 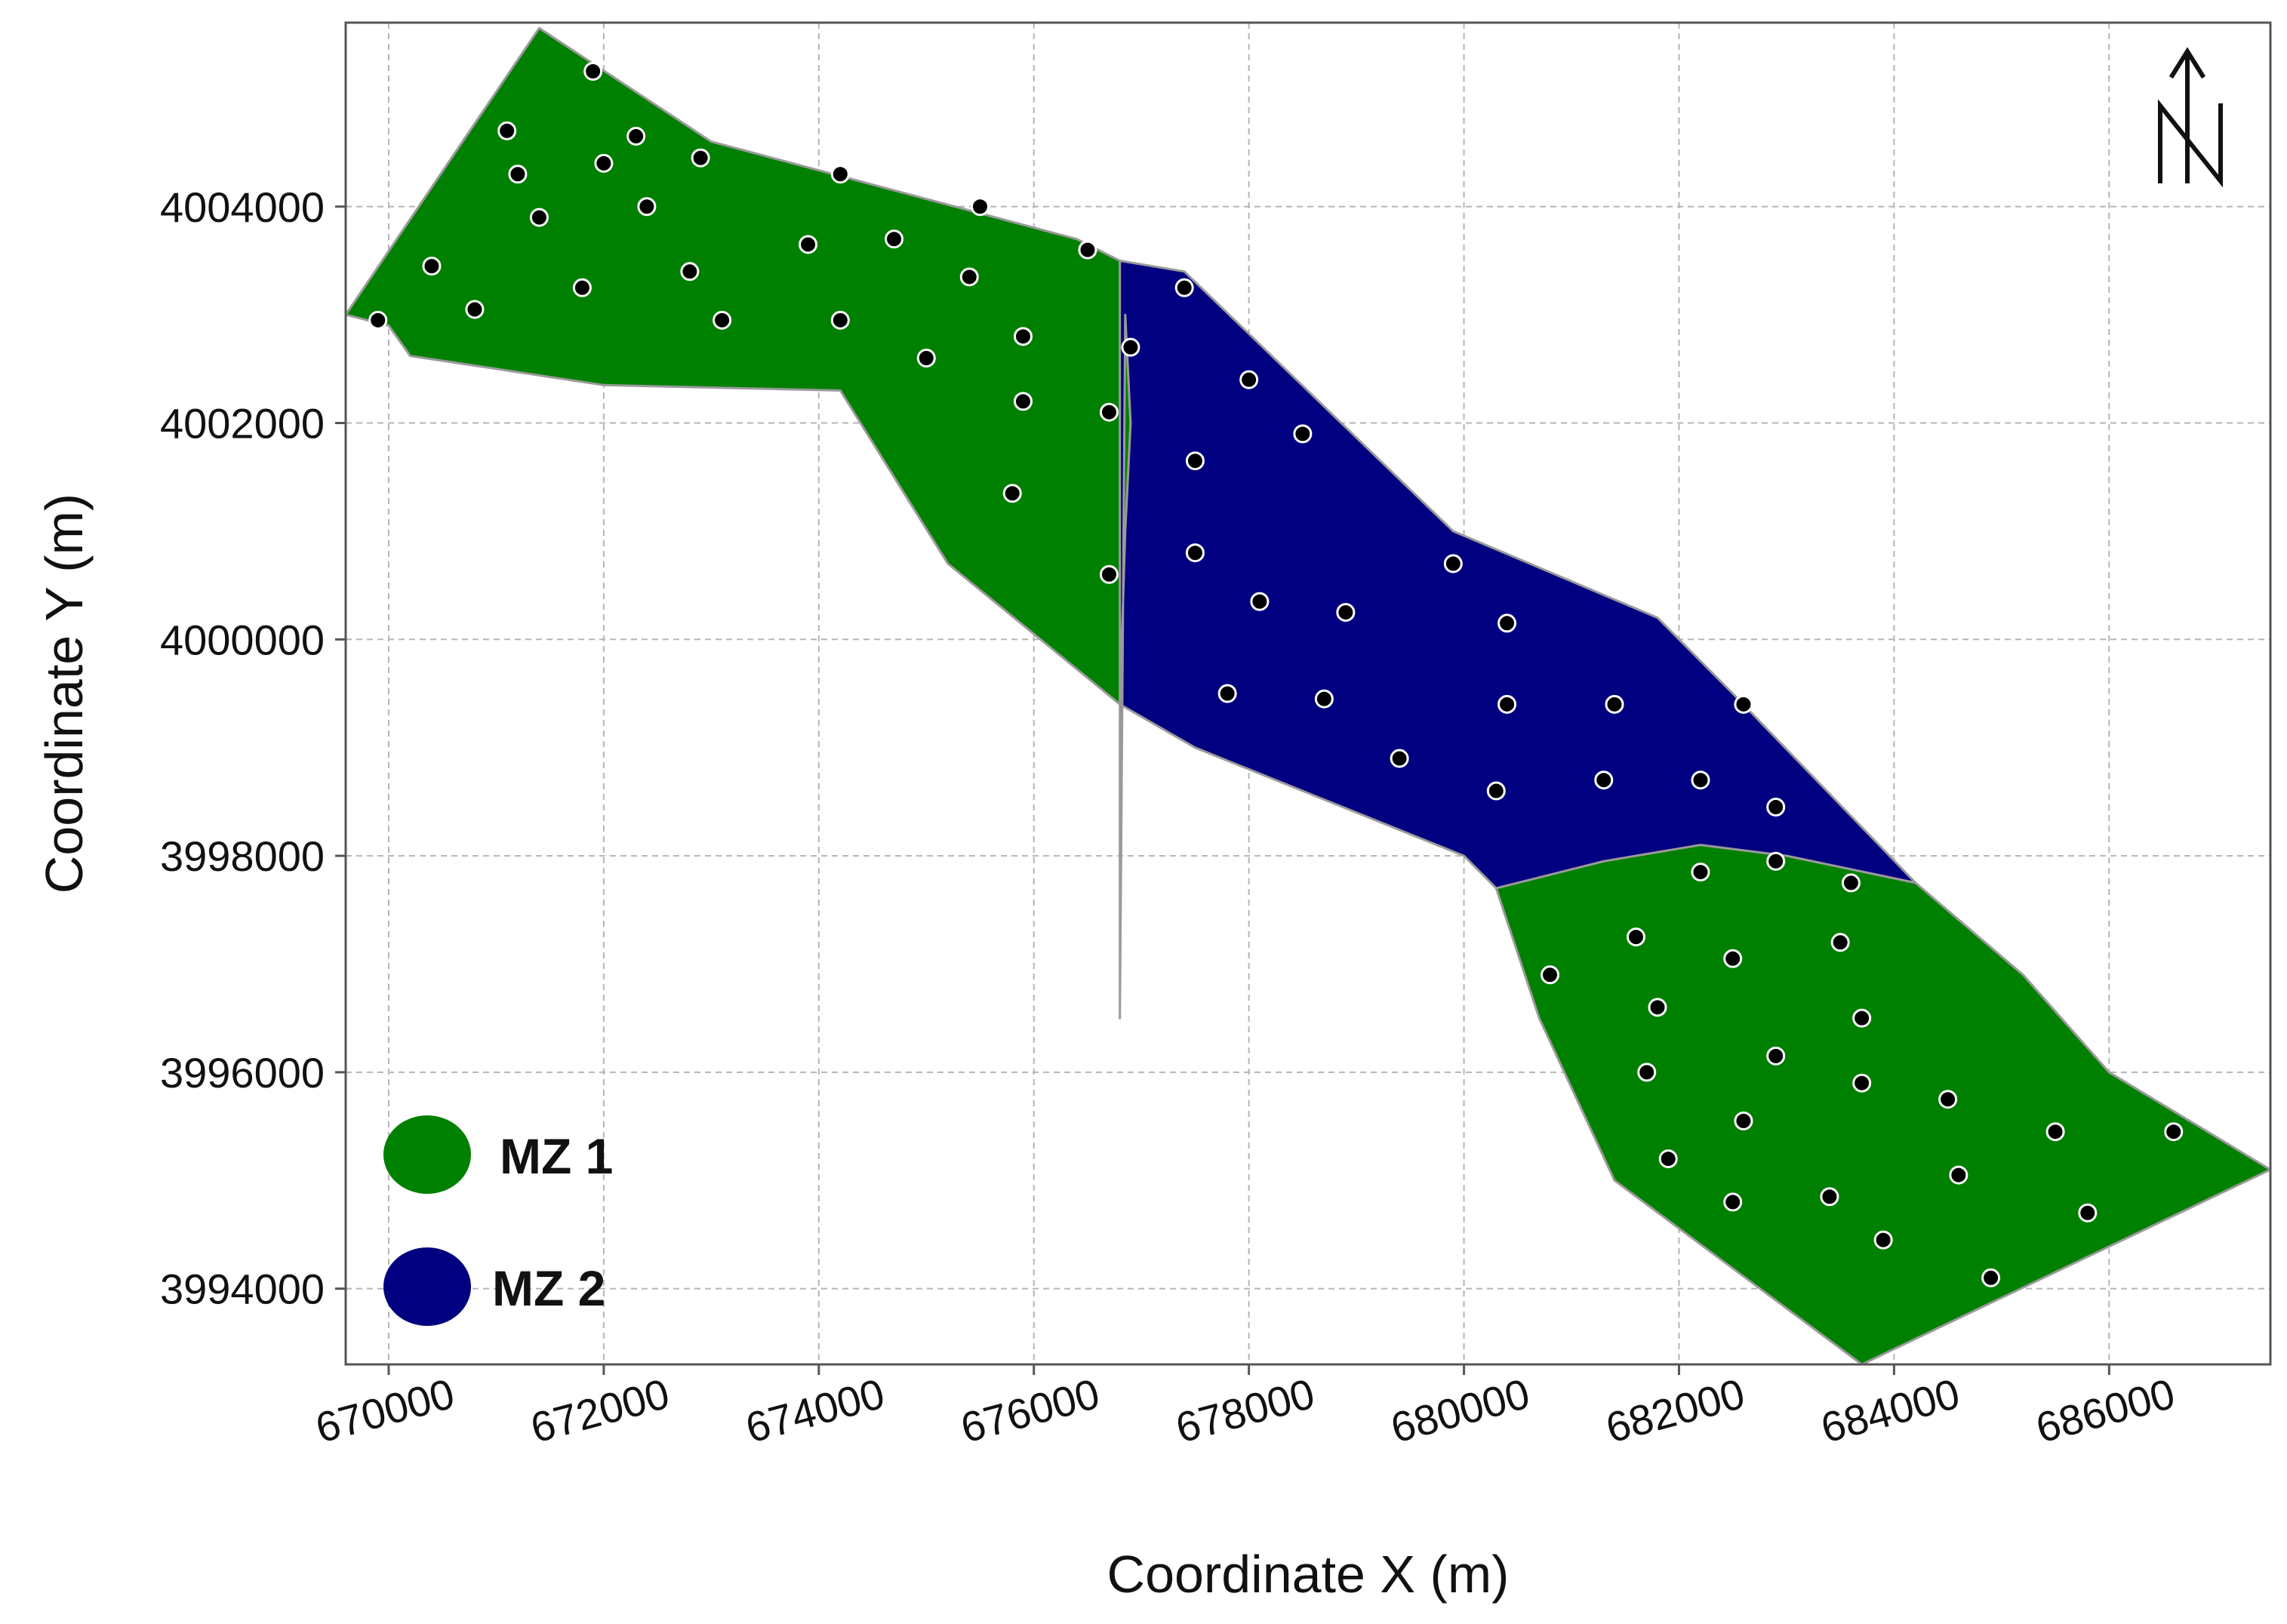 What do you see at coordinates (599, 1411) in the screenshot?
I see `x-tick-label: 672000` at bounding box center [599, 1411].